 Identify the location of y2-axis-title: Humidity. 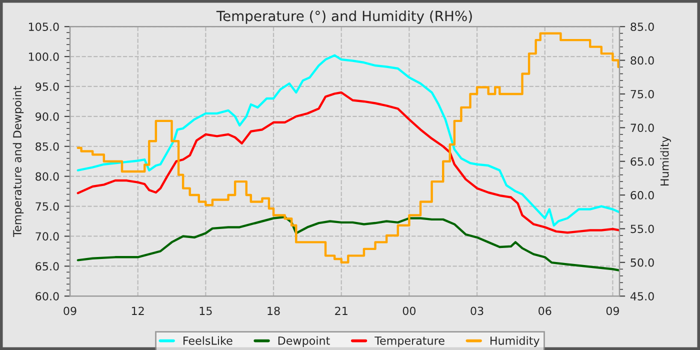
(665, 161).